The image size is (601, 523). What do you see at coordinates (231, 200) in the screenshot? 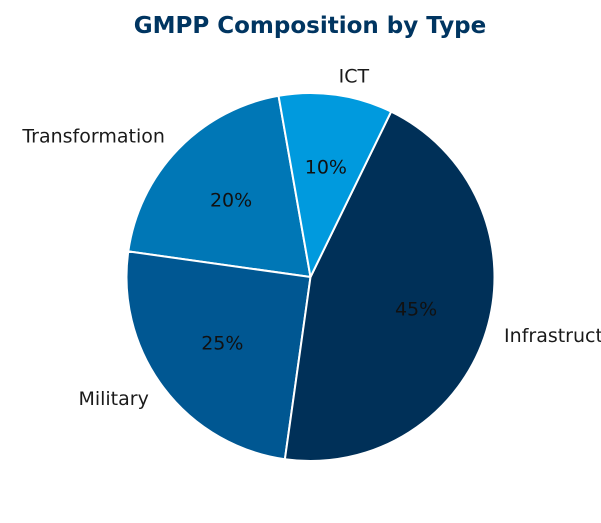
I see `pct-label-transformation: 20%` at bounding box center [231, 200].